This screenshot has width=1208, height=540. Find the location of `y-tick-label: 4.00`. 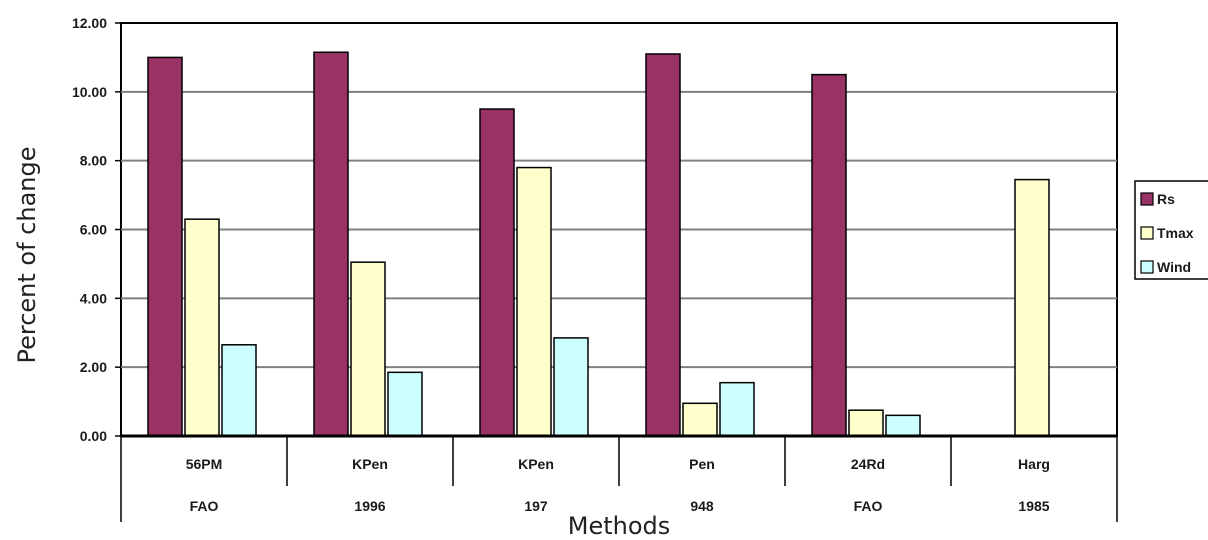

y-tick-label: 4.00 is located at coordinates (93, 298).